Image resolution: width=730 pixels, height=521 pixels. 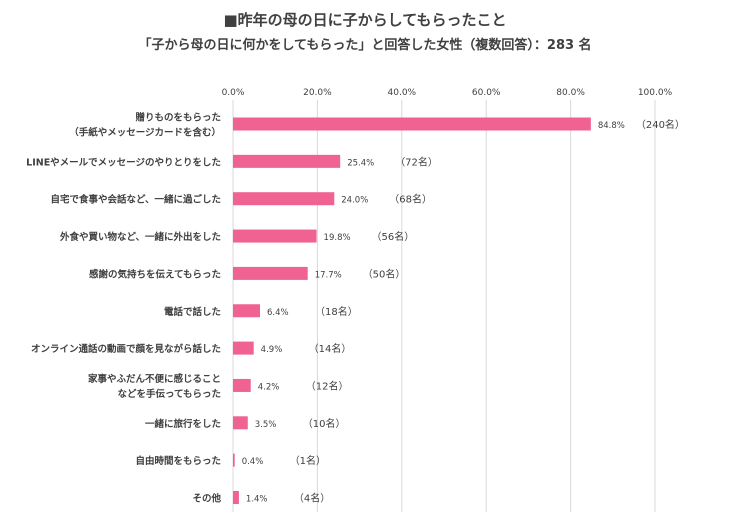 What do you see at coordinates (257, 500) in the screenshot?
I see `value-label: 1.4%` at bounding box center [257, 500].